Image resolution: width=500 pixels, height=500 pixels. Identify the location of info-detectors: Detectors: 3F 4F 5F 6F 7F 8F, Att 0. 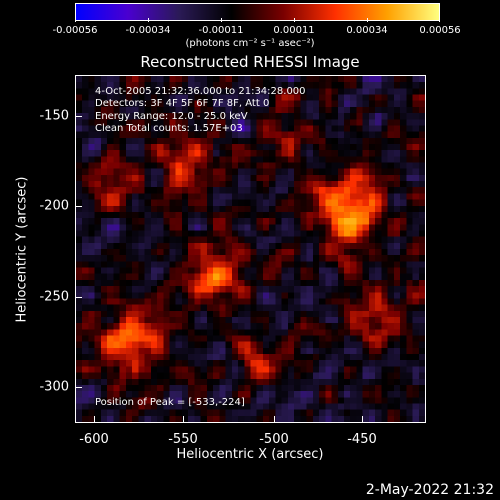
(182, 103).